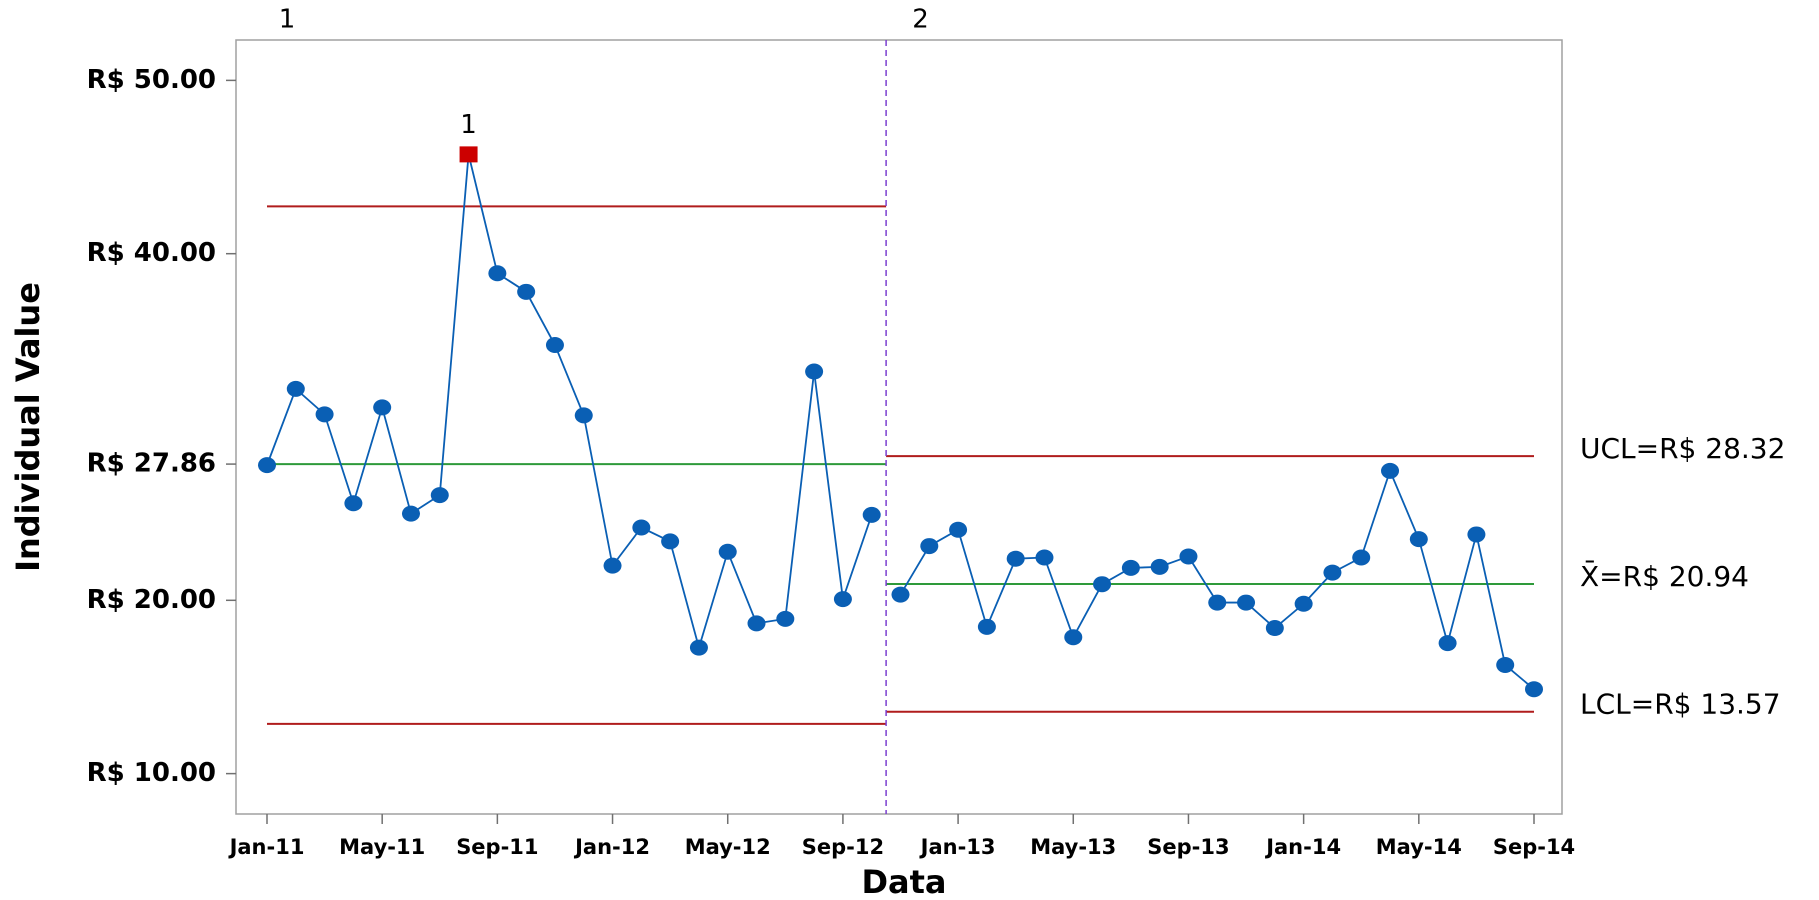  What do you see at coordinates (28, 427) in the screenshot?
I see `y-axis-label: Individual Value` at bounding box center [28, 427].